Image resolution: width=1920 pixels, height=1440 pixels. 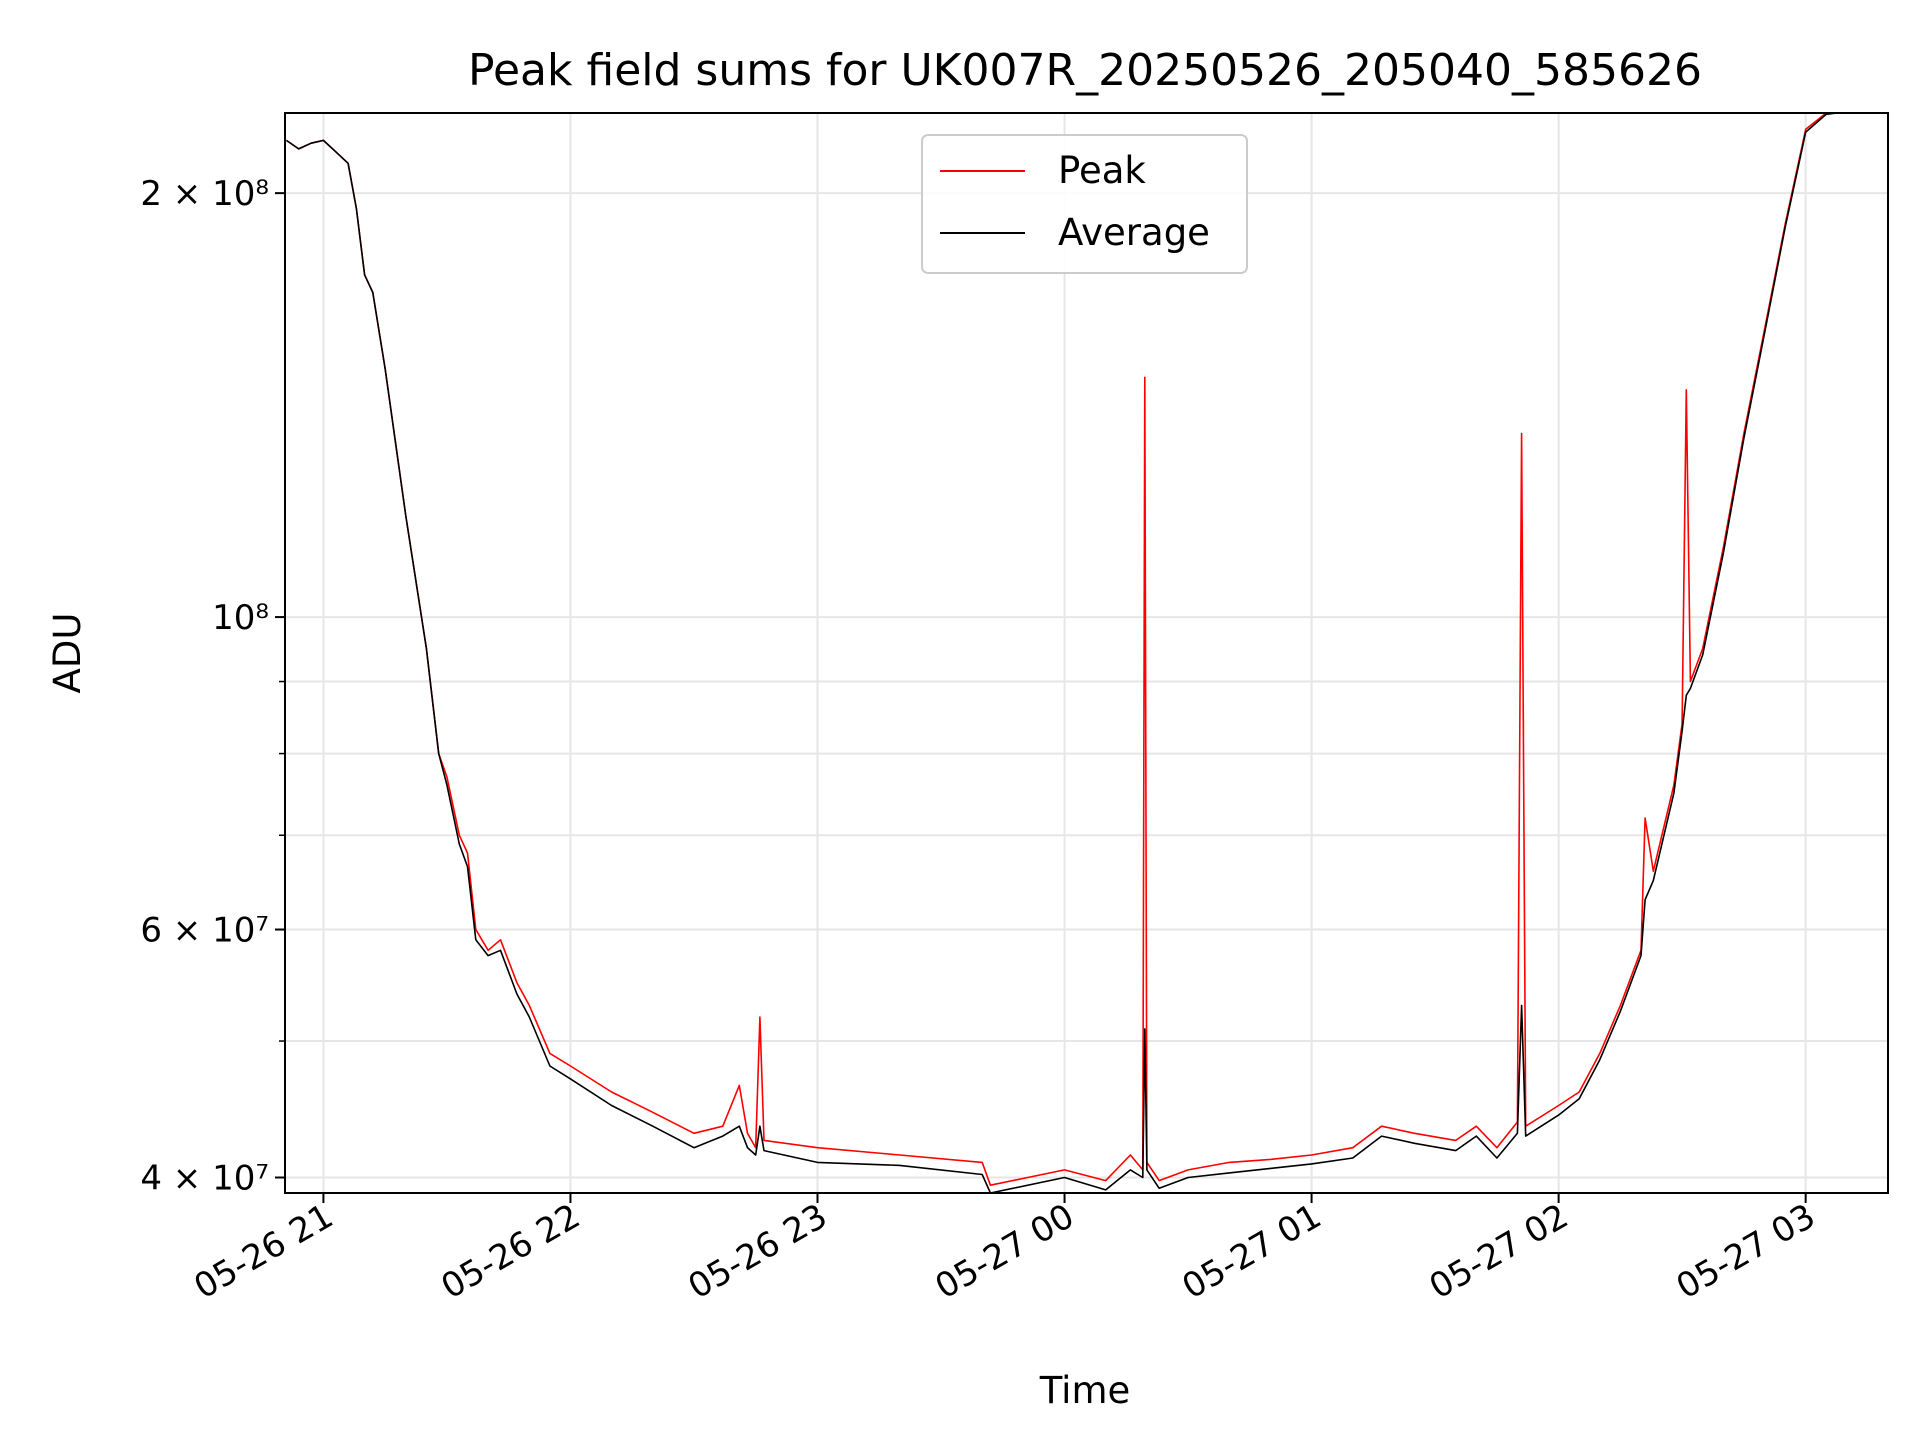 What do you see at coordinates (1134, 232) in the screenshot?
I see `legend-label-average: Average` at bounding box center [1134, 232].